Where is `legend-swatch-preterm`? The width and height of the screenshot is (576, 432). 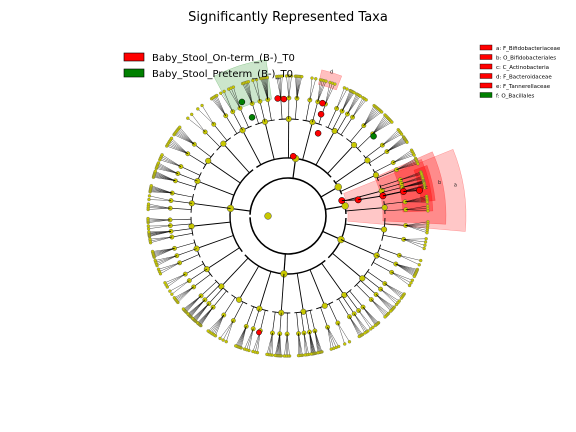
legend-swatch-preterm is located at coordinates (134, 73).